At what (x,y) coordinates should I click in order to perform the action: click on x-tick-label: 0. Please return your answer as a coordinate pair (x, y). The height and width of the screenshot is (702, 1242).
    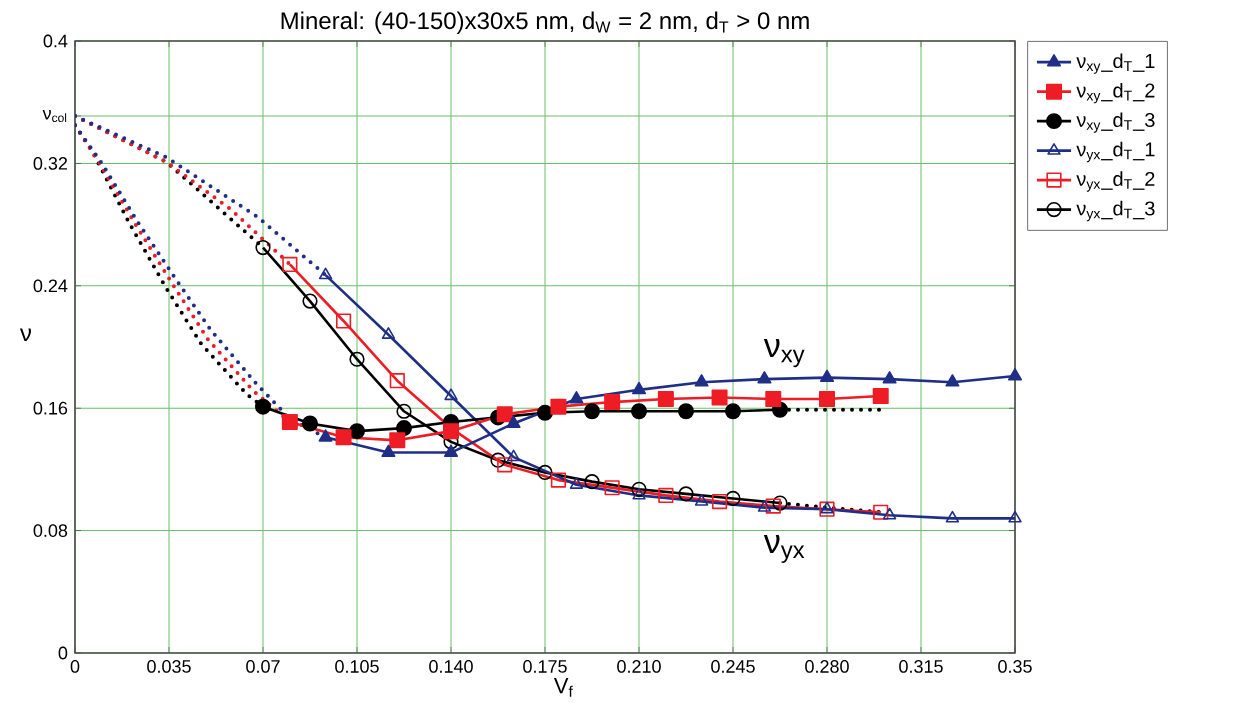
    Looking at the image, I should click on (75, 666).